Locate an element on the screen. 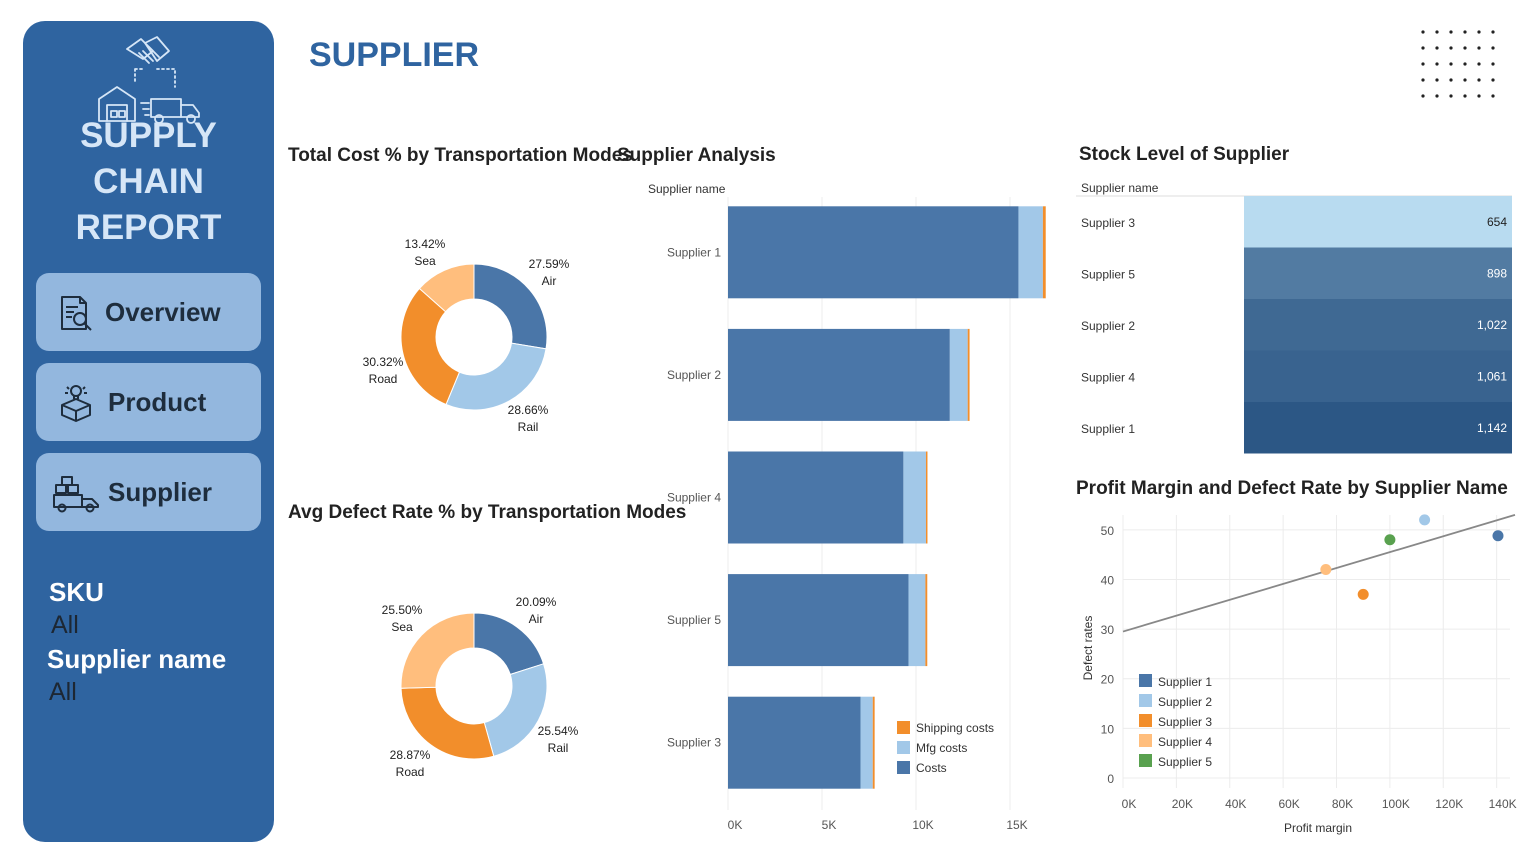 The width and height of the screenshot is (1535, 863). defect-donut-label-air: Air is located at coordinates (536, 619).